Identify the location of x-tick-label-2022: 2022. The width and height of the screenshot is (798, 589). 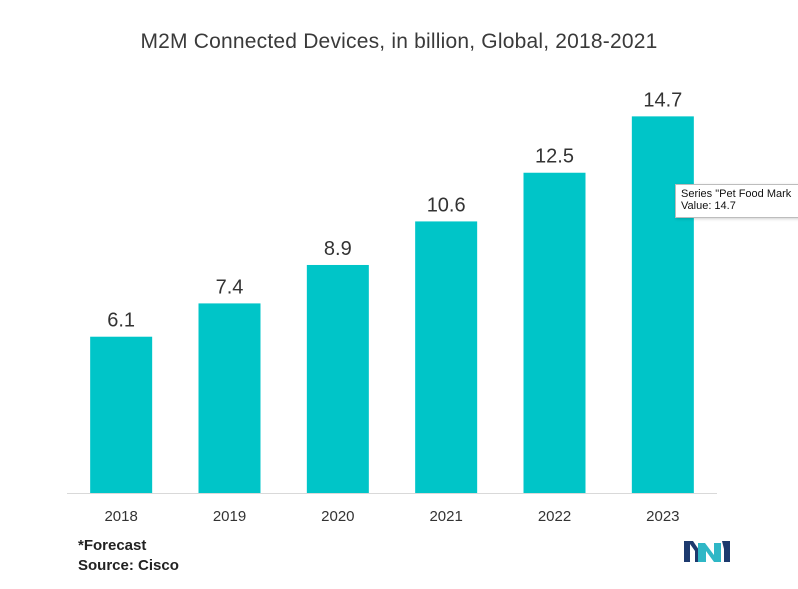
(554, 516).